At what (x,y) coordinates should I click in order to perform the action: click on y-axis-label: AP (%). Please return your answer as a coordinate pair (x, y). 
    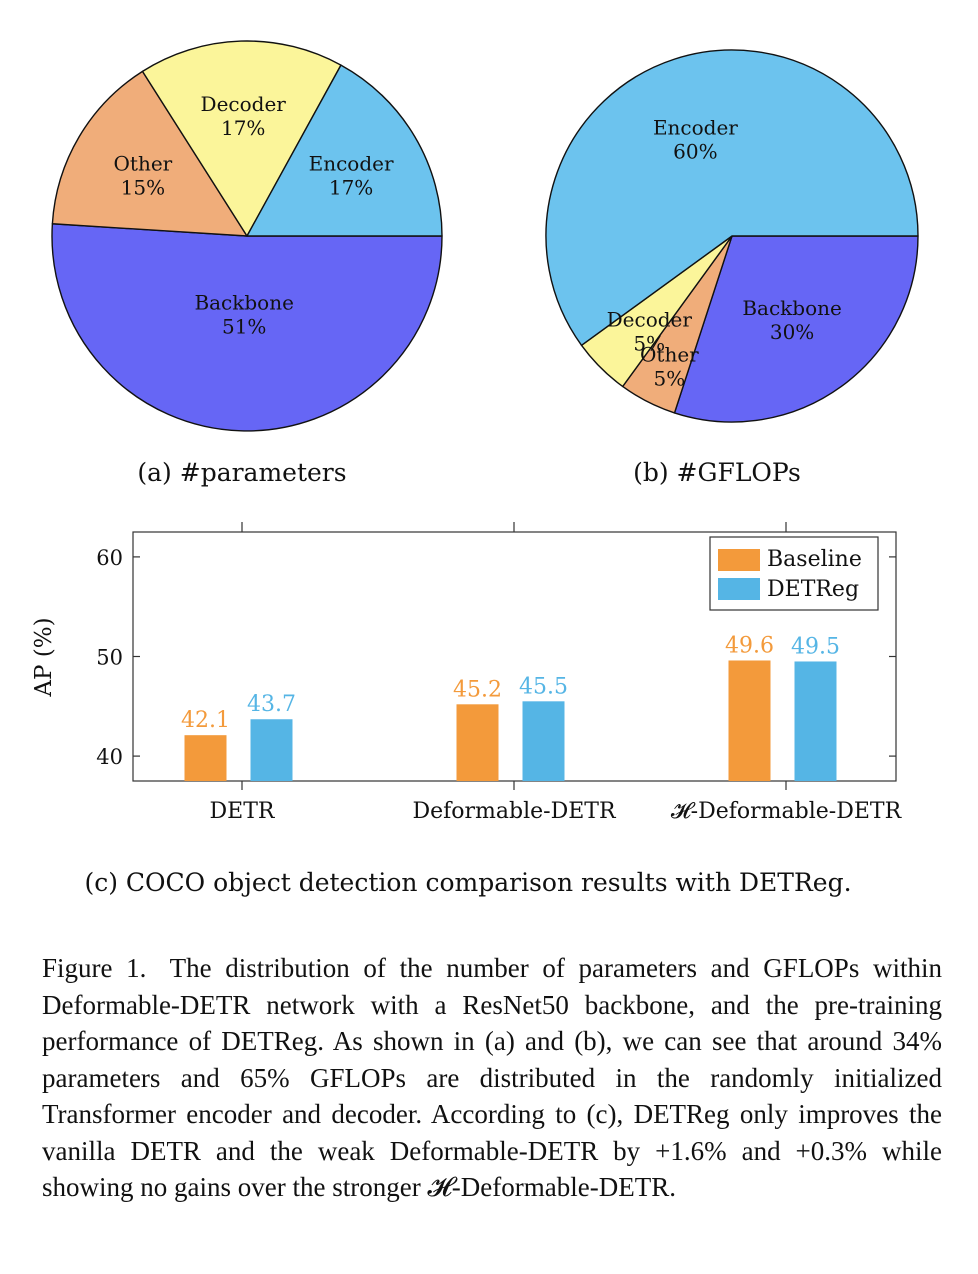
    Looking at the image, I should click on (44, 657).